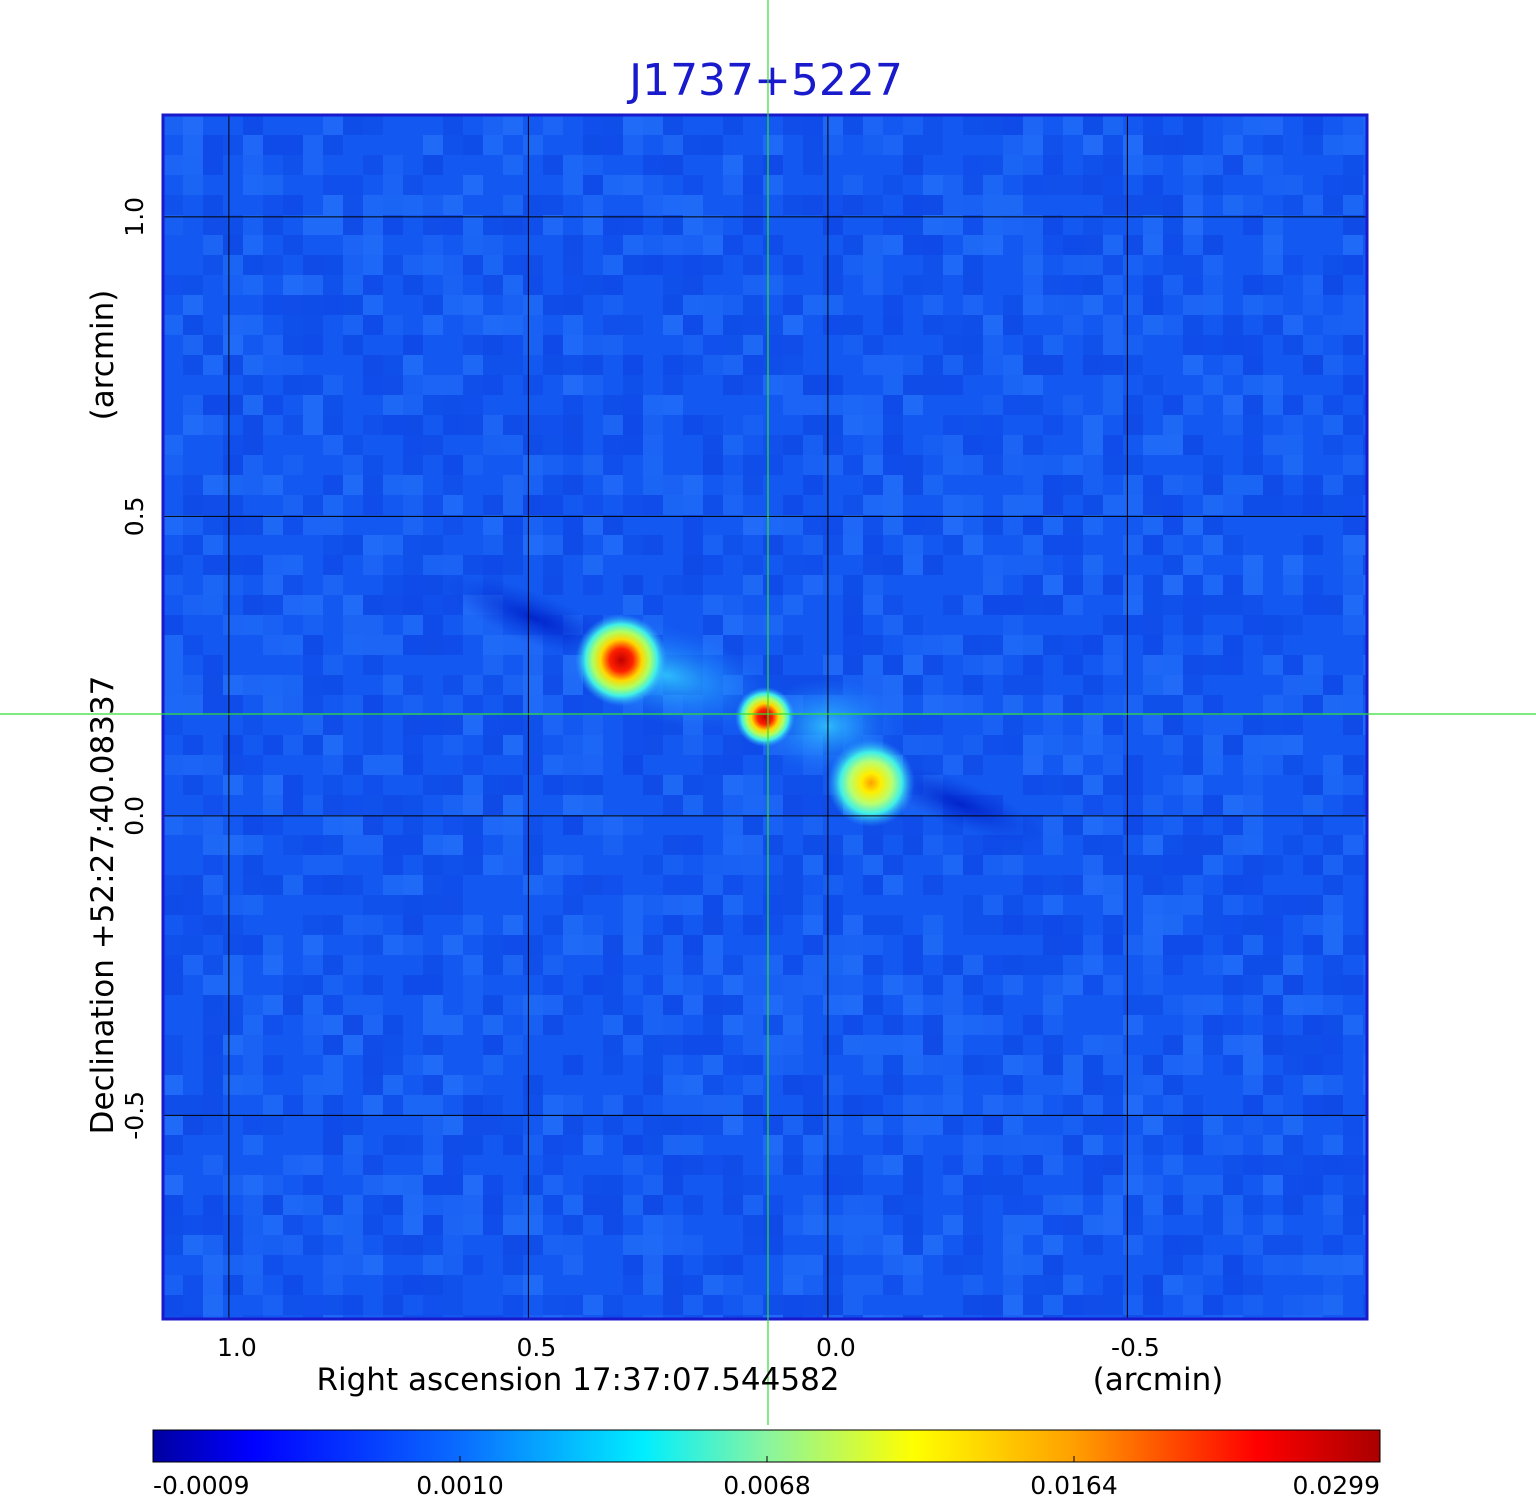 The image size is (1536, 1500). Describe the element at coordinates (237, 1347) in the screenshot. I see `x-tick-label: 1.0` at that location.